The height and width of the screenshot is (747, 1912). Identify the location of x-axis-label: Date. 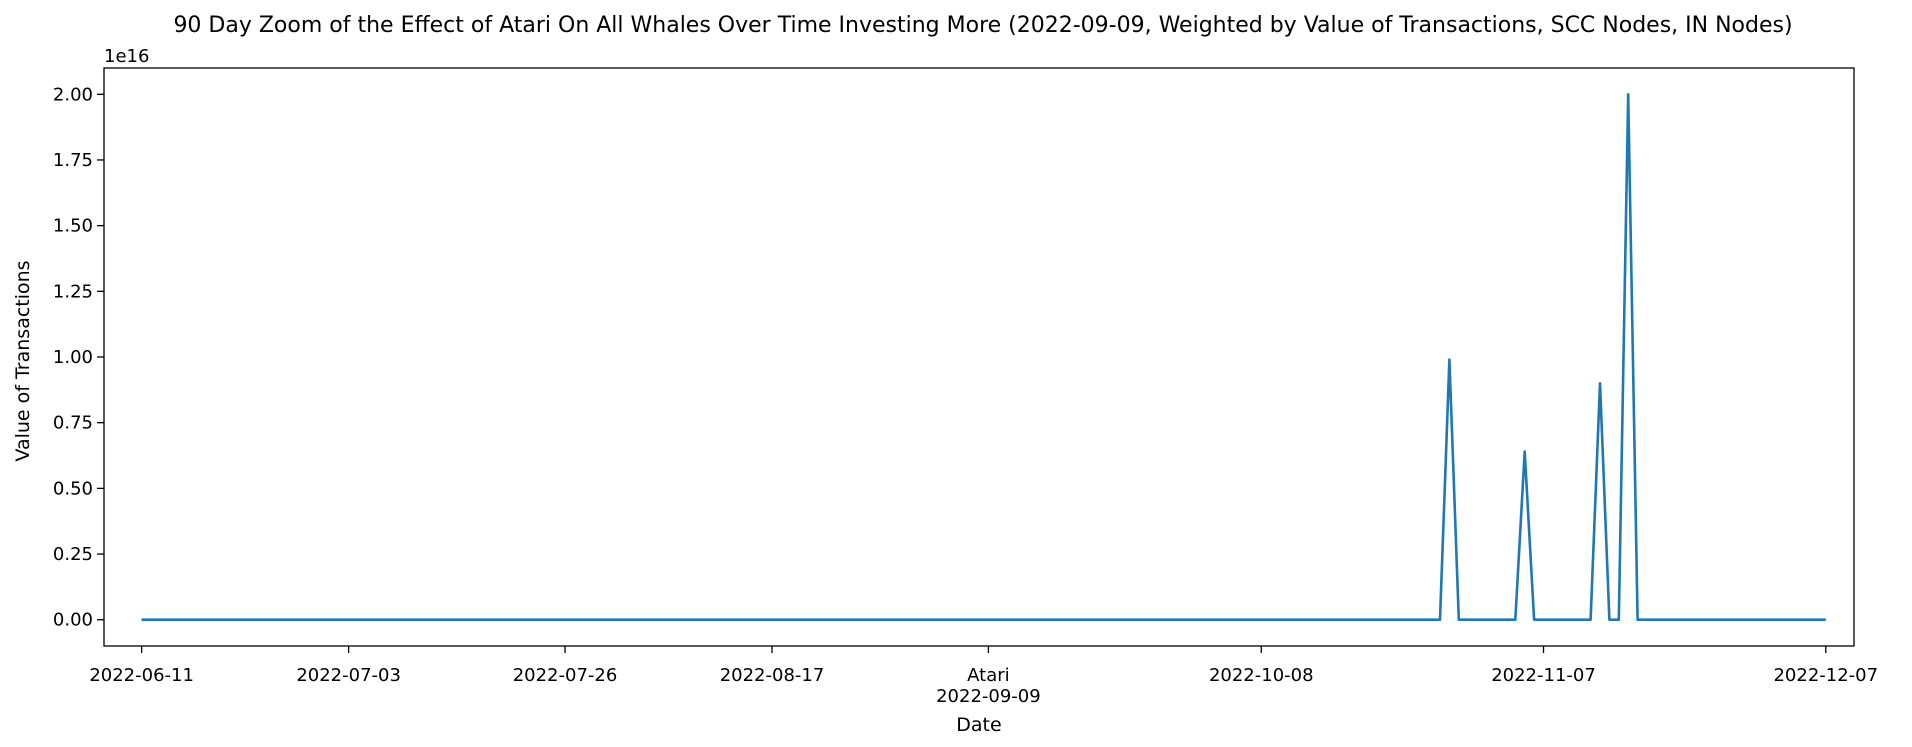
(978, 725).